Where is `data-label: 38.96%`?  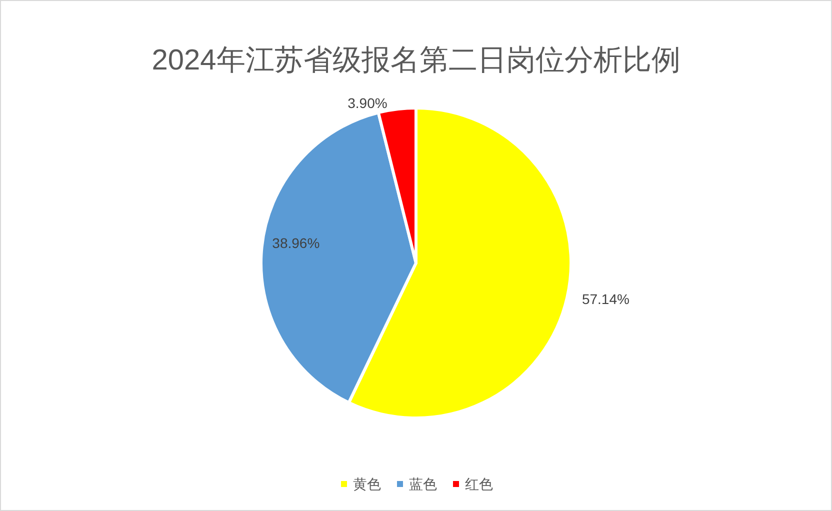 data-label: 38.96% is located at coordinates (296, 242).